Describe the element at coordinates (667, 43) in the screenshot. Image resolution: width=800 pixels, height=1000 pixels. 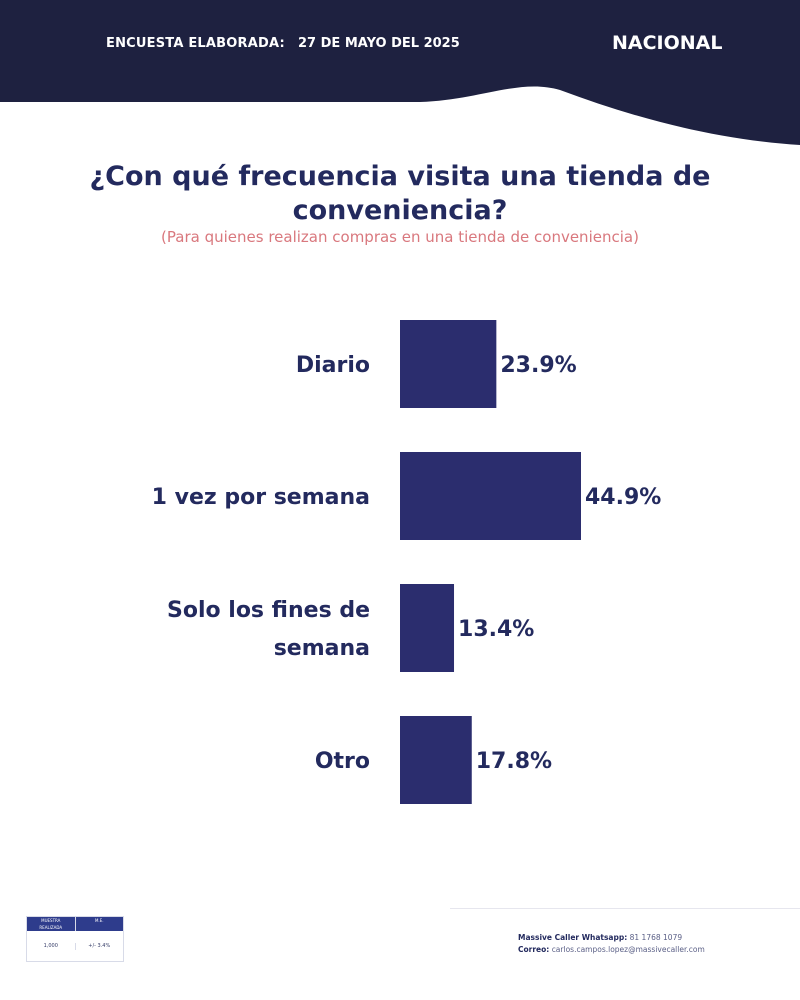
I see `scope-label: NACIONAL` at that location.